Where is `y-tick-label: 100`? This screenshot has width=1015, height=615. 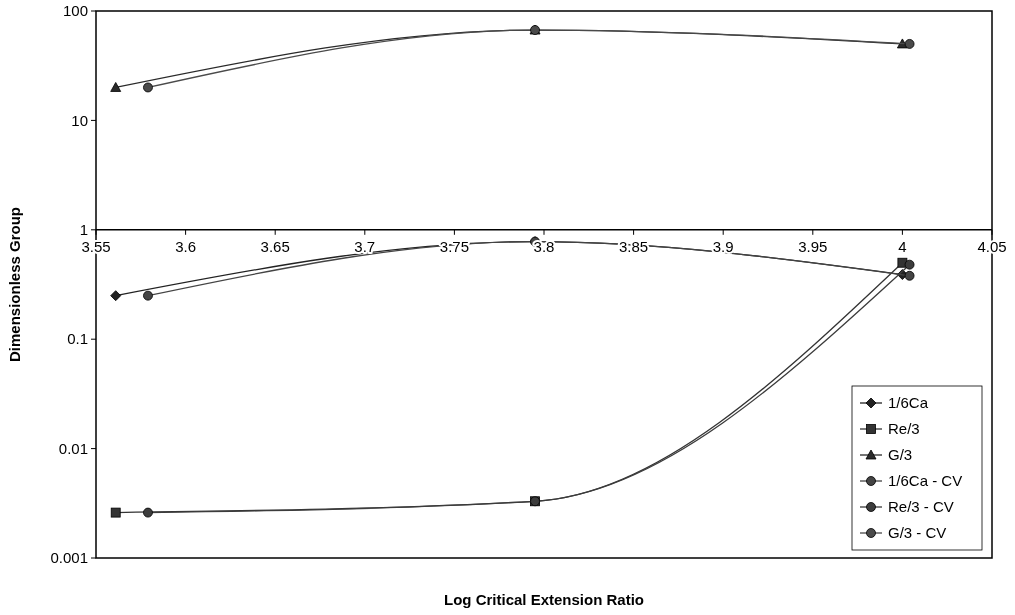
y-tick-label: 100 is located at coordinates (75, 11).